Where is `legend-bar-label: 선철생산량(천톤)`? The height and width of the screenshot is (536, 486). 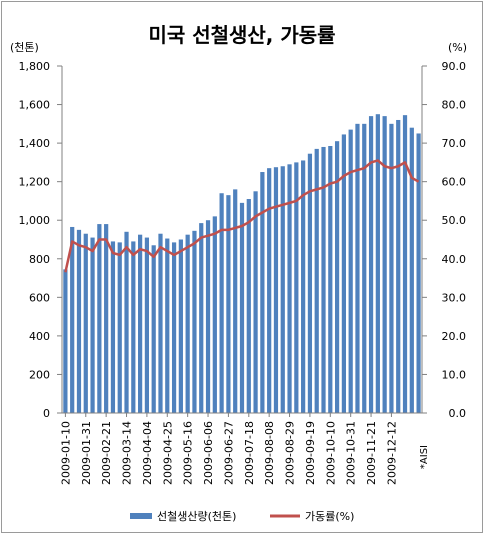 legend-bar-label: 선철생산량(천톤) is located at coordinates (196, 516).